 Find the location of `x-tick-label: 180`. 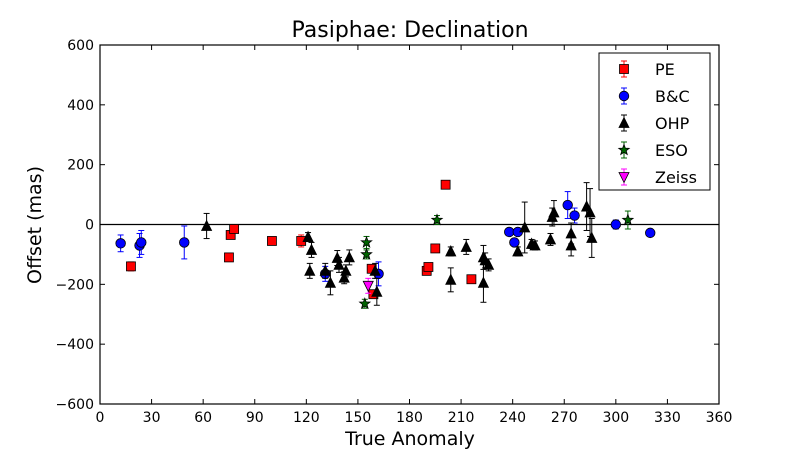

x-tick-label: 180 is located at coordinates (409, 418).